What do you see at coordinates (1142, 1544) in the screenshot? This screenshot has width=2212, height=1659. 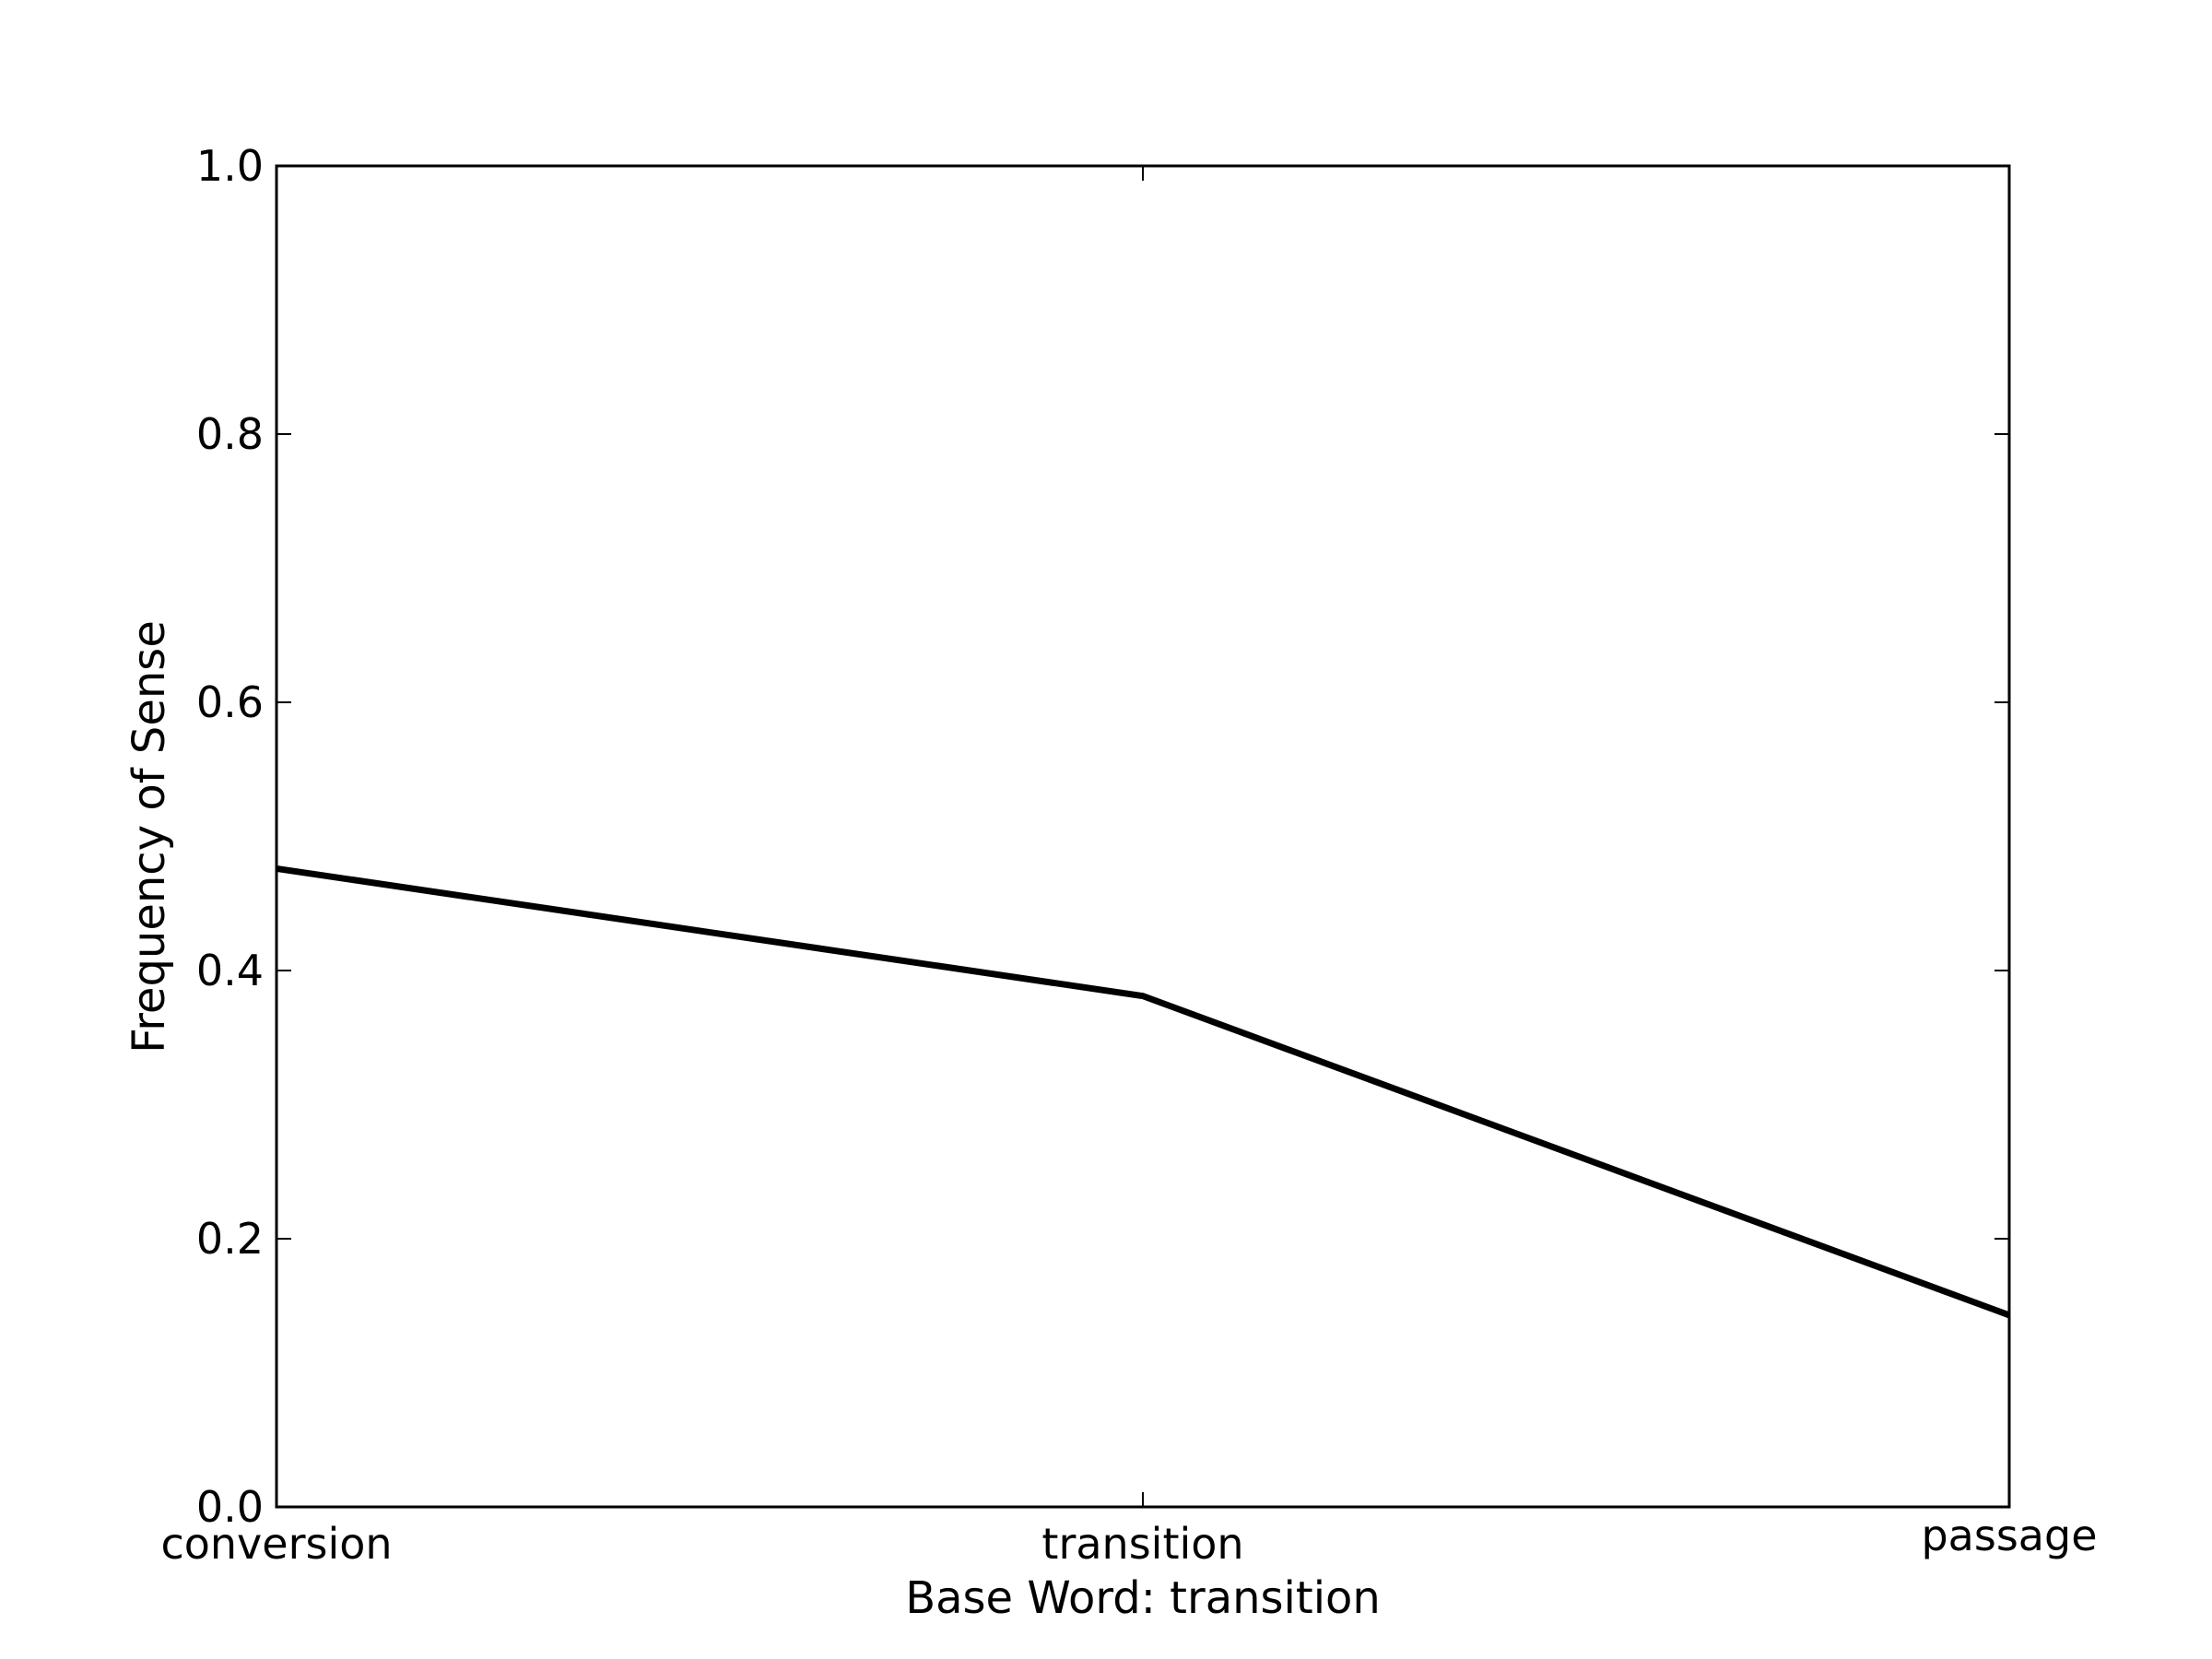 I see `x-tick-label: transition` at bounding box center [1142, 1544].